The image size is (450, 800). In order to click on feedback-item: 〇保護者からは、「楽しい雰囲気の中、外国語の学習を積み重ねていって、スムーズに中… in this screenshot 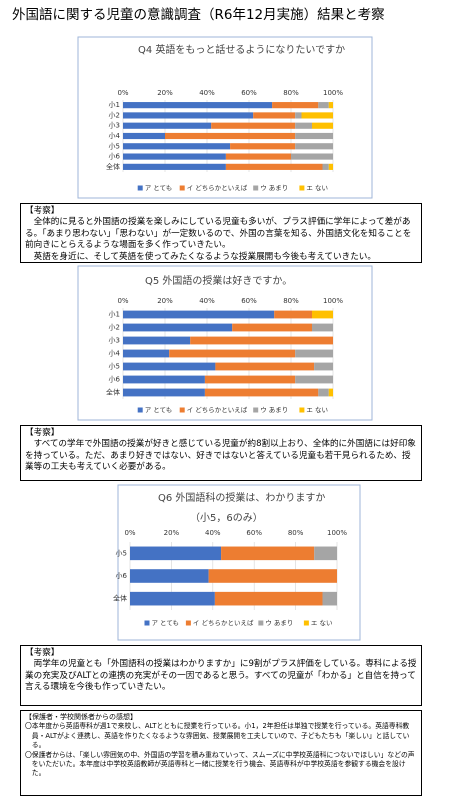, I will do `click(220, 764)`.